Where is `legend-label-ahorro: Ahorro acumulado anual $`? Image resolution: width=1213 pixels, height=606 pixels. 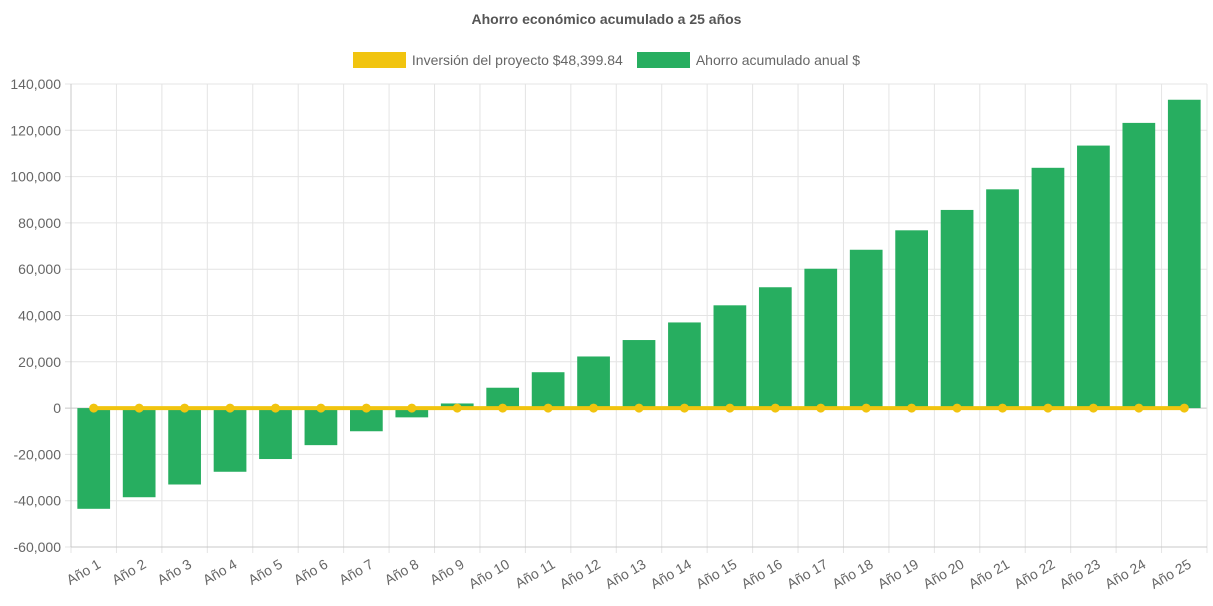
legend-label-ahorro: Ahorro acumulado anual $ is located at coordinates (778, 60).